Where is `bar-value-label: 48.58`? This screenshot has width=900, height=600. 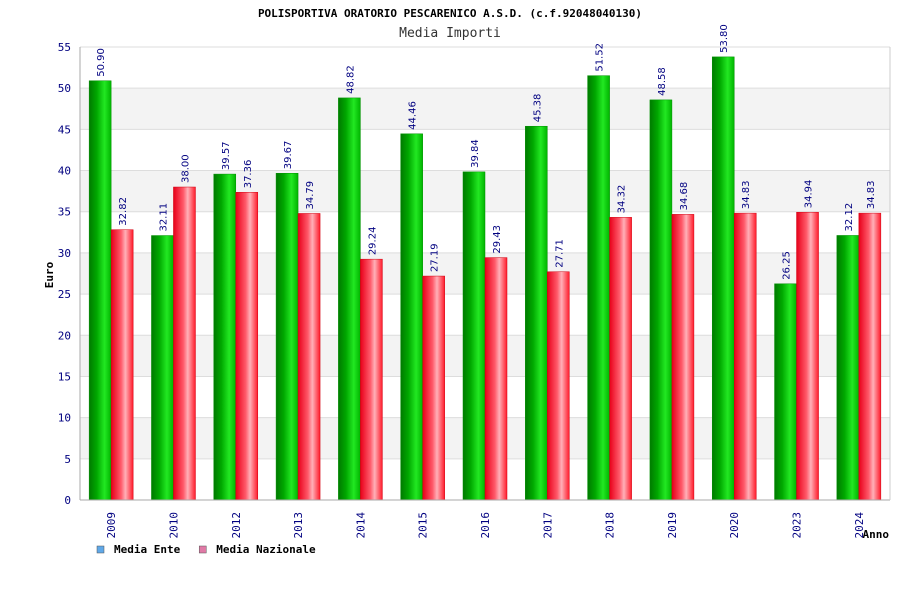
bar-value-label: 48.58 is located at coordinates (662, 81).